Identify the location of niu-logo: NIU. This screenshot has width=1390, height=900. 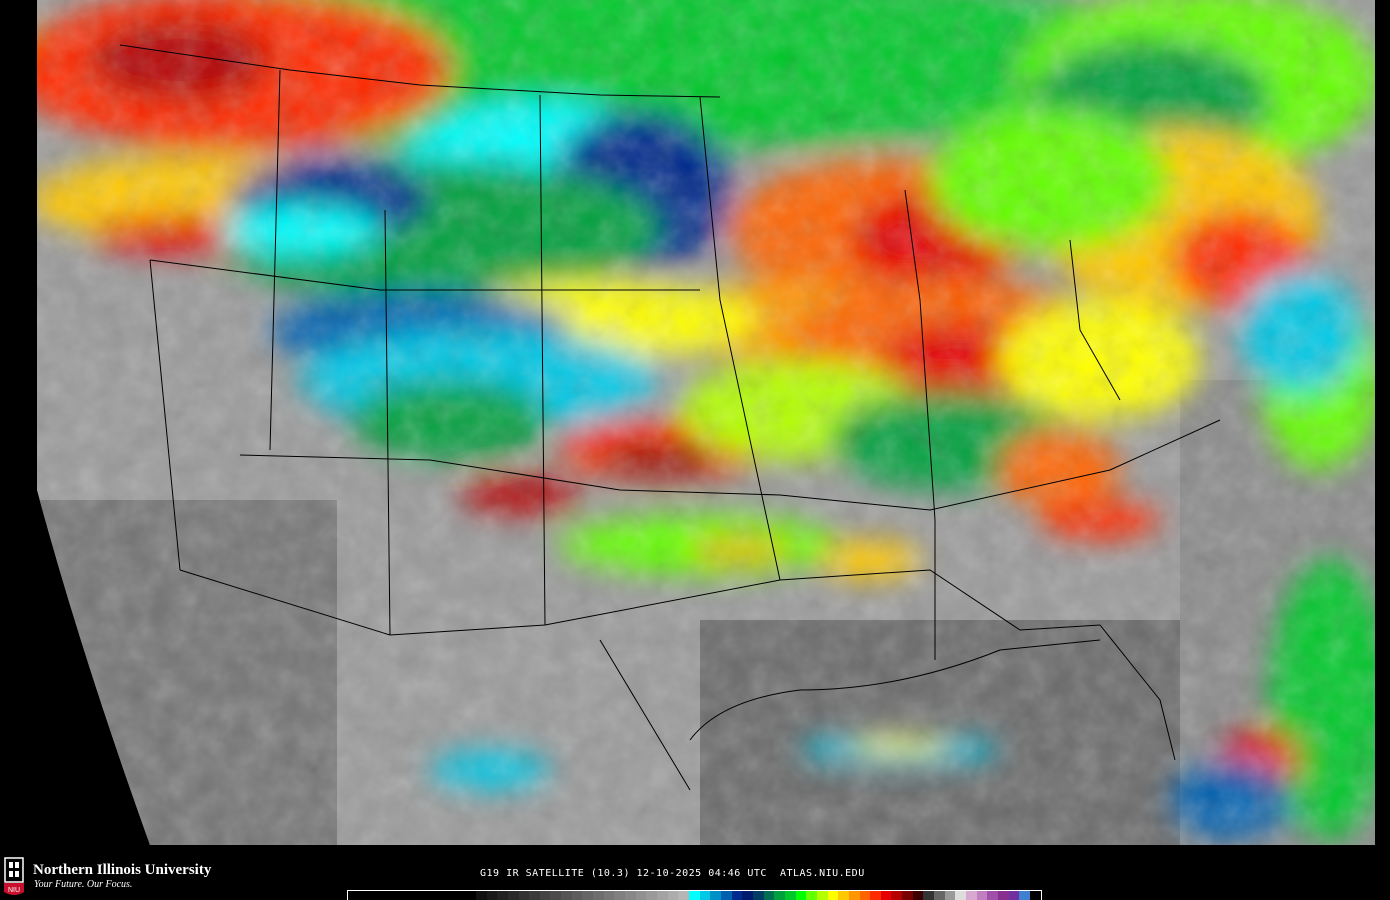
(14, 876).